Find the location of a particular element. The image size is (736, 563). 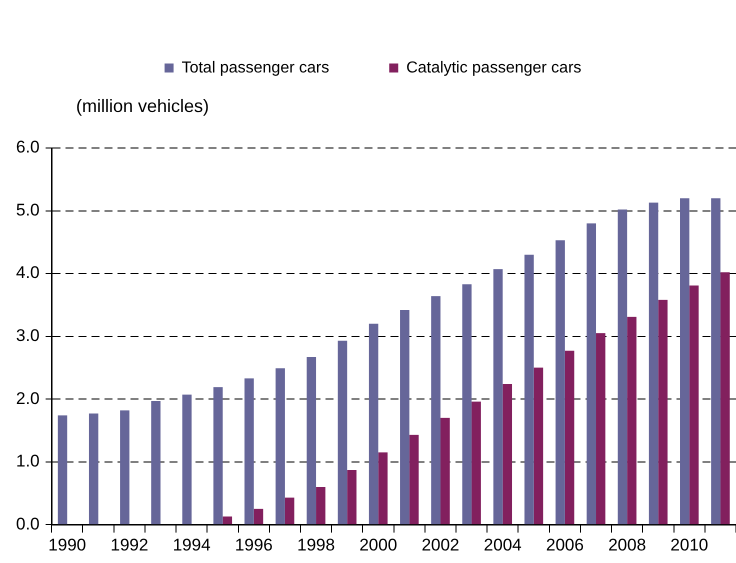

x-tick-label: 2006 is located at coordinates (565, 544).